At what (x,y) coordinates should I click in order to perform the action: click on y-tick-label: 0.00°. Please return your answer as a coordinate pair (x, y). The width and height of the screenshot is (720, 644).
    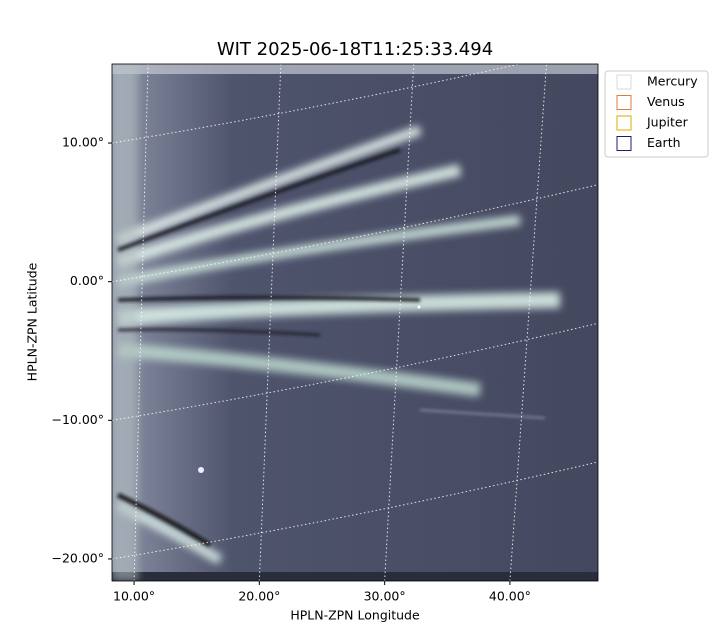
    Looking at the image, I should click on (87, 280).